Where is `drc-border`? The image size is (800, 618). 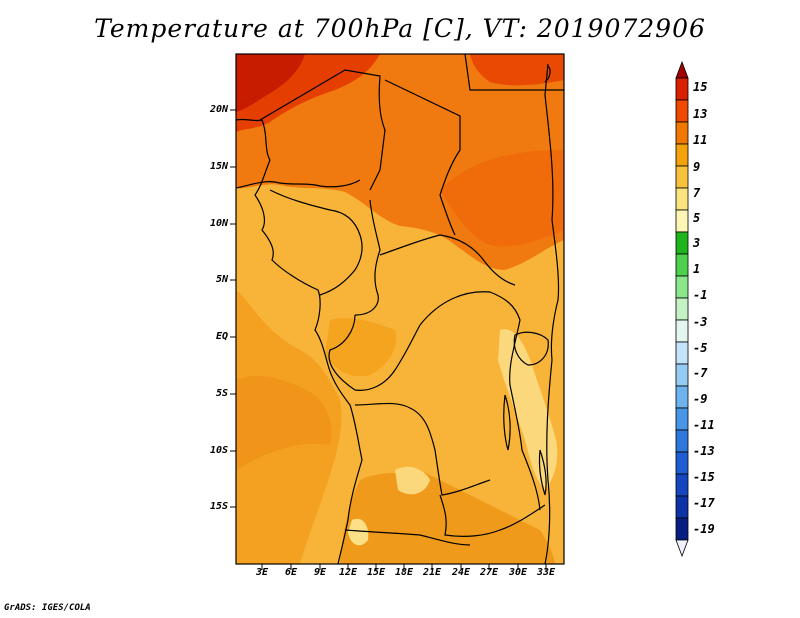
drc-border is located at coordinates (480, 401).